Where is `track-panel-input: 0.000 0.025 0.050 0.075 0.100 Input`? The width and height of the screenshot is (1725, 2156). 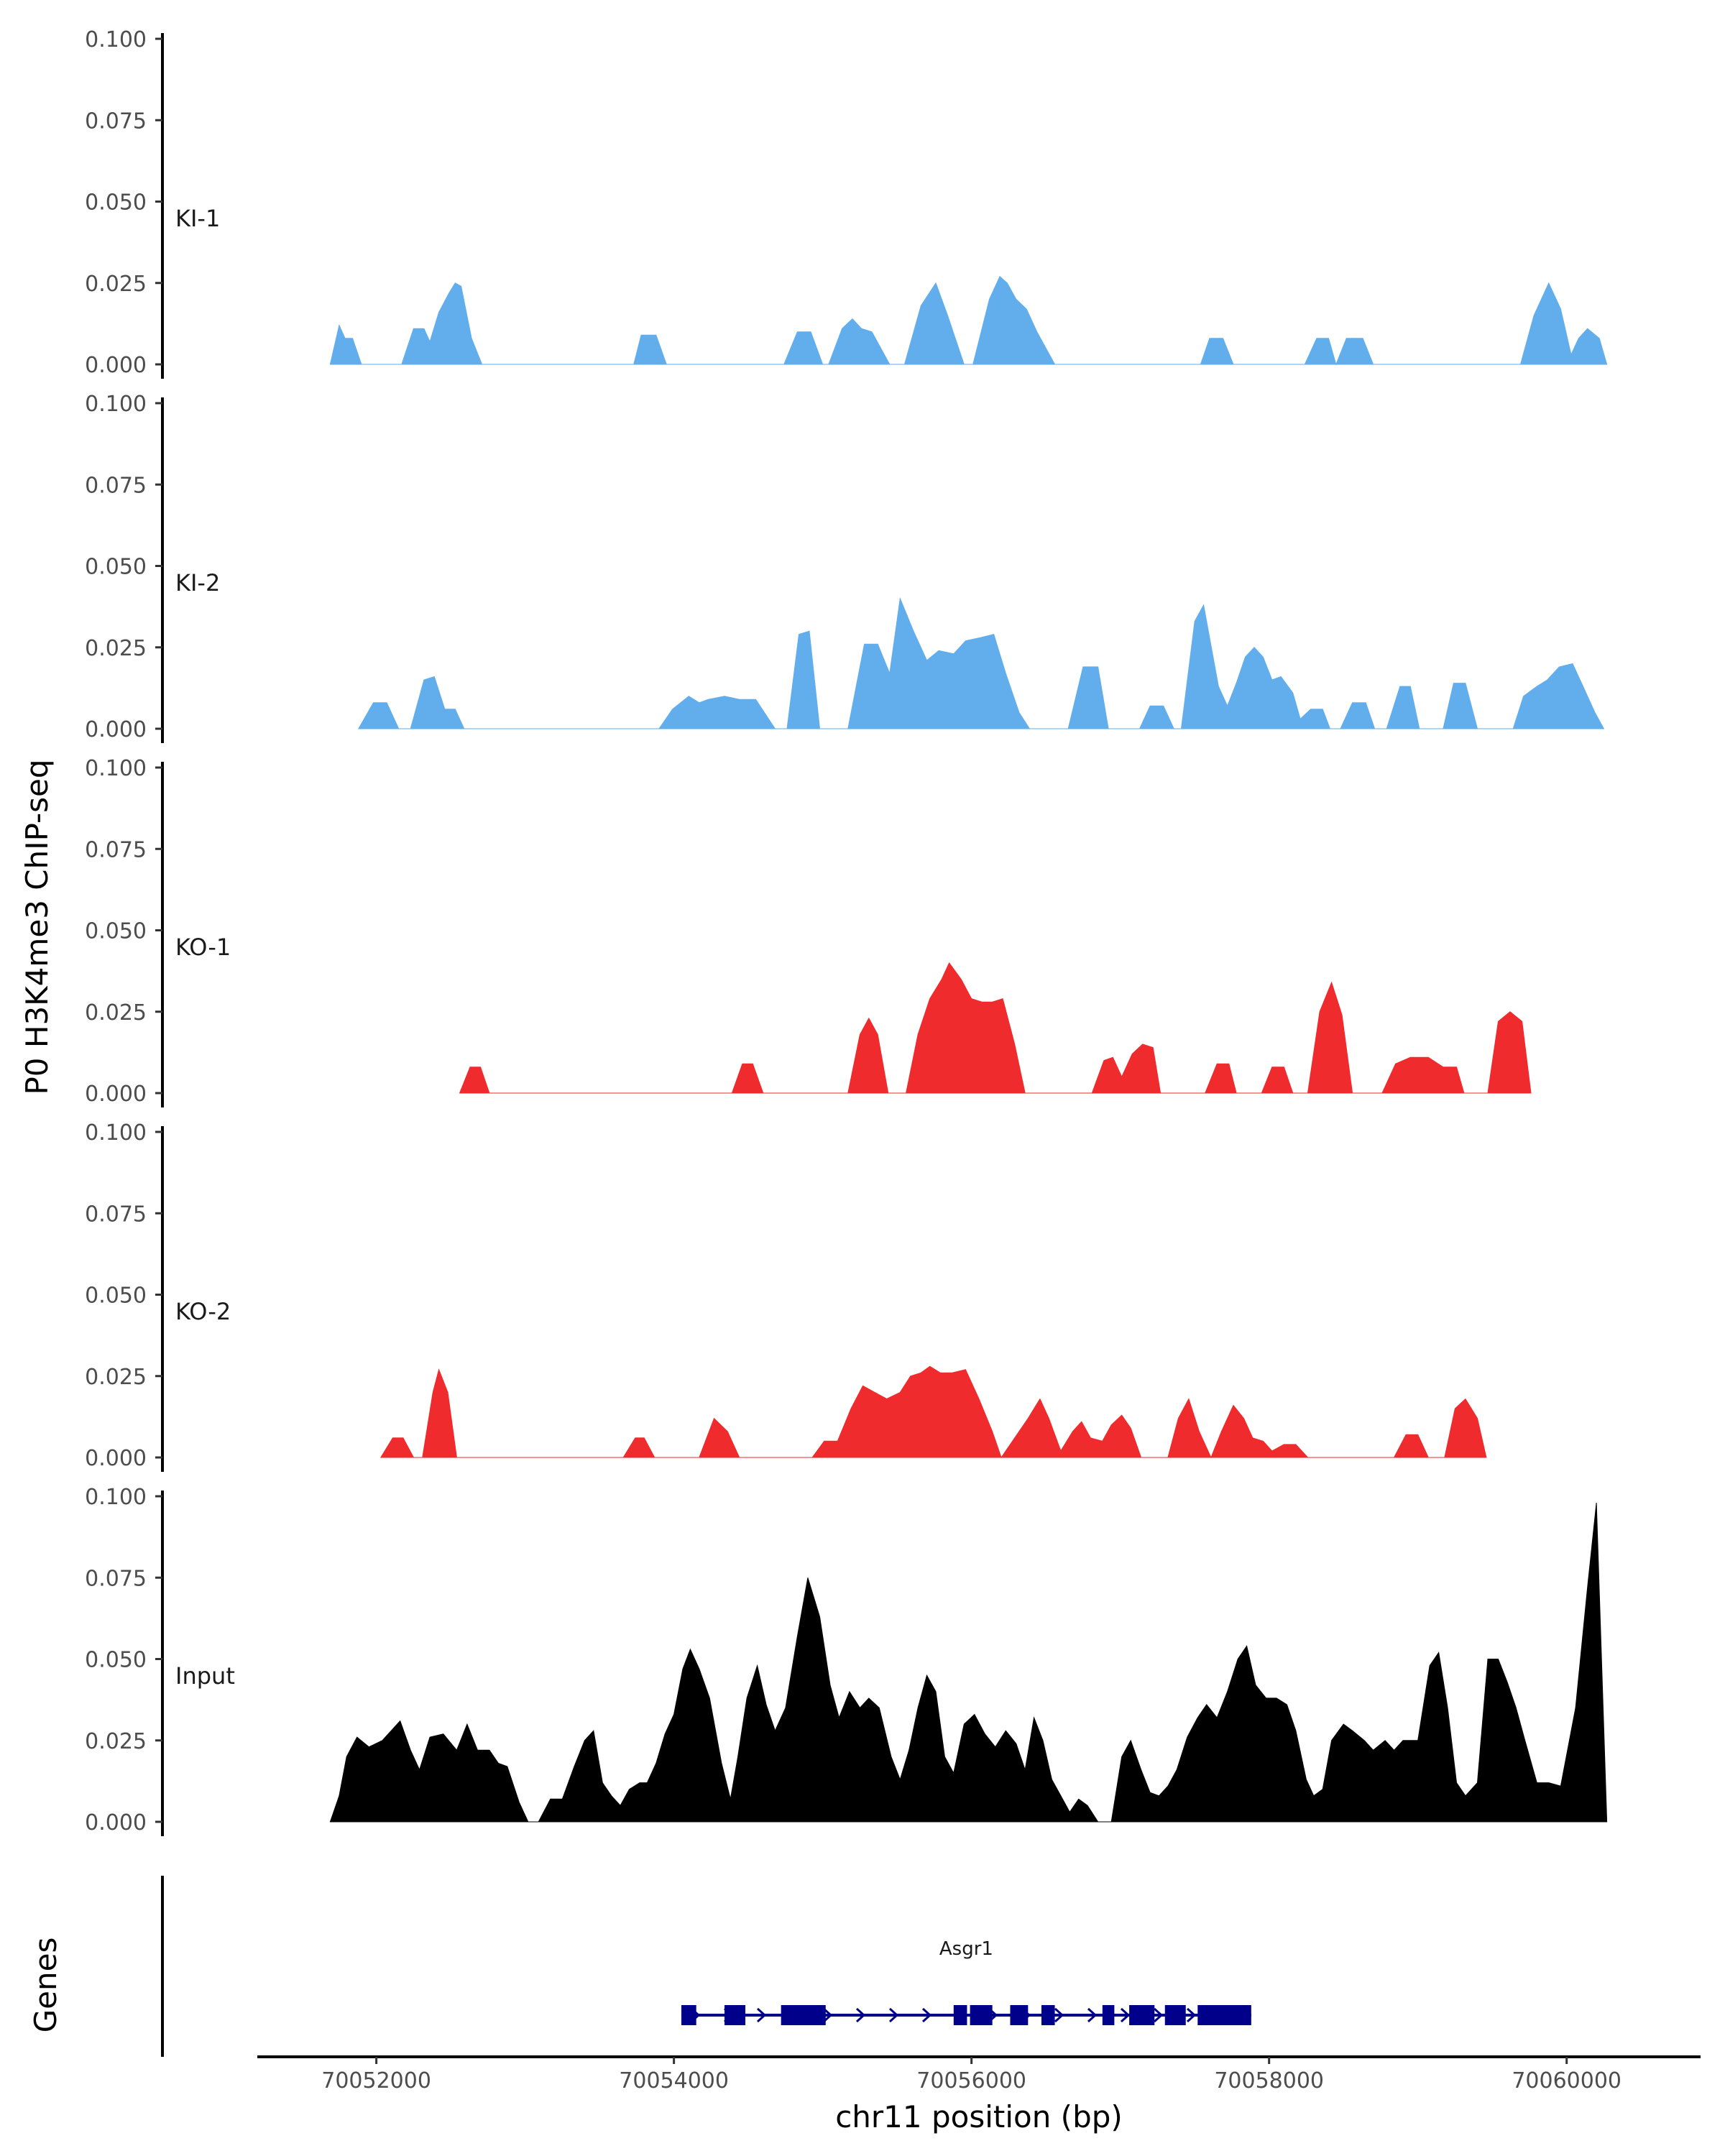
track-panel-input: 0.000 0.025 0.050 0.075 0.100 Input is located at coordinates (846, 1660).